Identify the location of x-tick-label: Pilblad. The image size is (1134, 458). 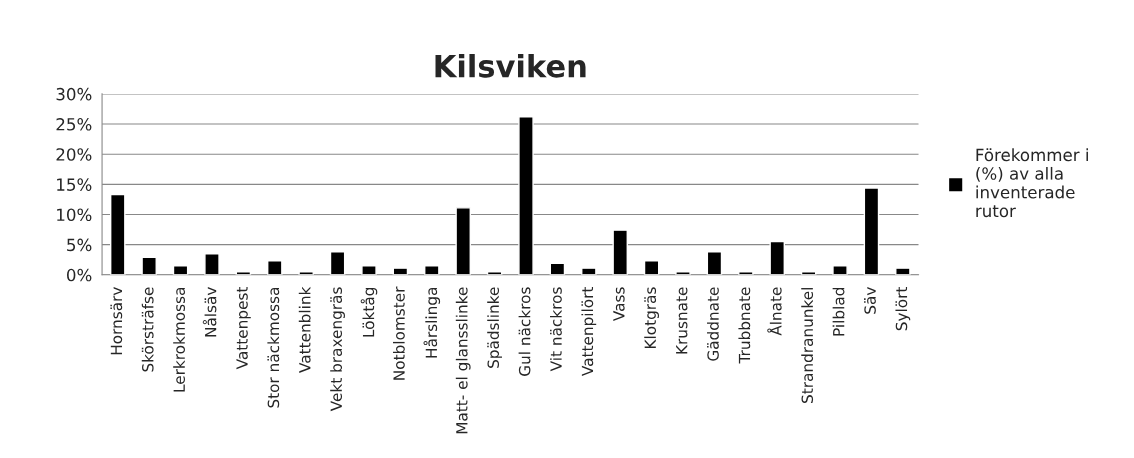
(838, 311).